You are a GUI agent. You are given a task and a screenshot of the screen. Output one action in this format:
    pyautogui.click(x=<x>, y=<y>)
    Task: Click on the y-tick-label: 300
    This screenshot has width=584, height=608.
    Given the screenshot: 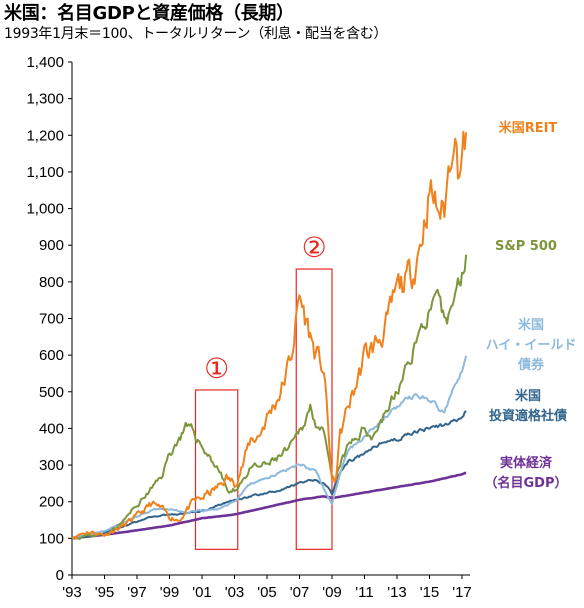 What is the action you would take?
    pyautogui.click(x=51, y=465)
    